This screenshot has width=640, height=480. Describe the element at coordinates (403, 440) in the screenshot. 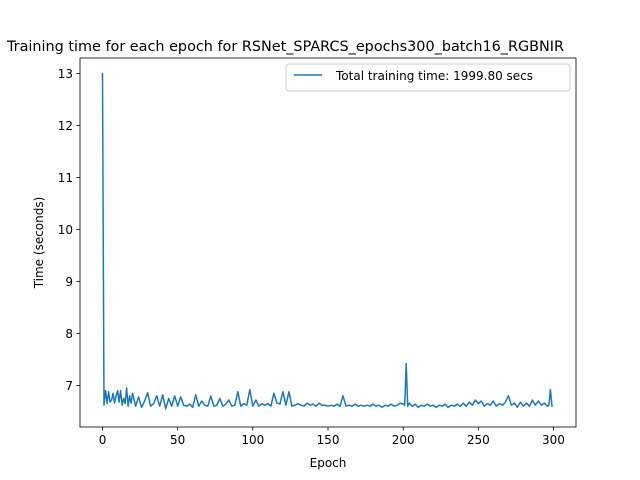

I see `x-tick-label: 200` at that location.